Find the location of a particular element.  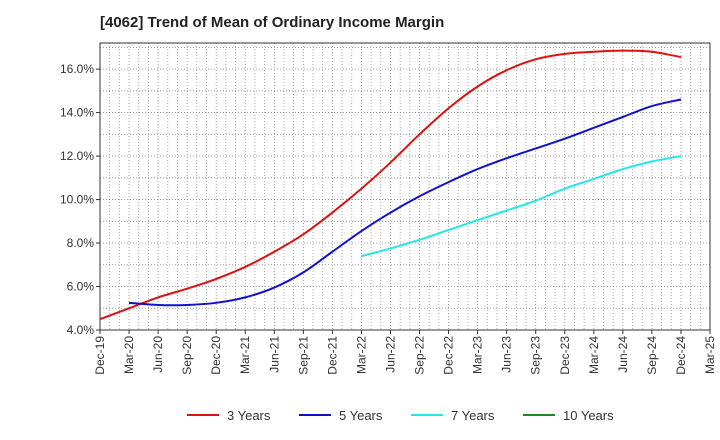

y-tick-label: 10.0% is located at coordinates (77, 200).